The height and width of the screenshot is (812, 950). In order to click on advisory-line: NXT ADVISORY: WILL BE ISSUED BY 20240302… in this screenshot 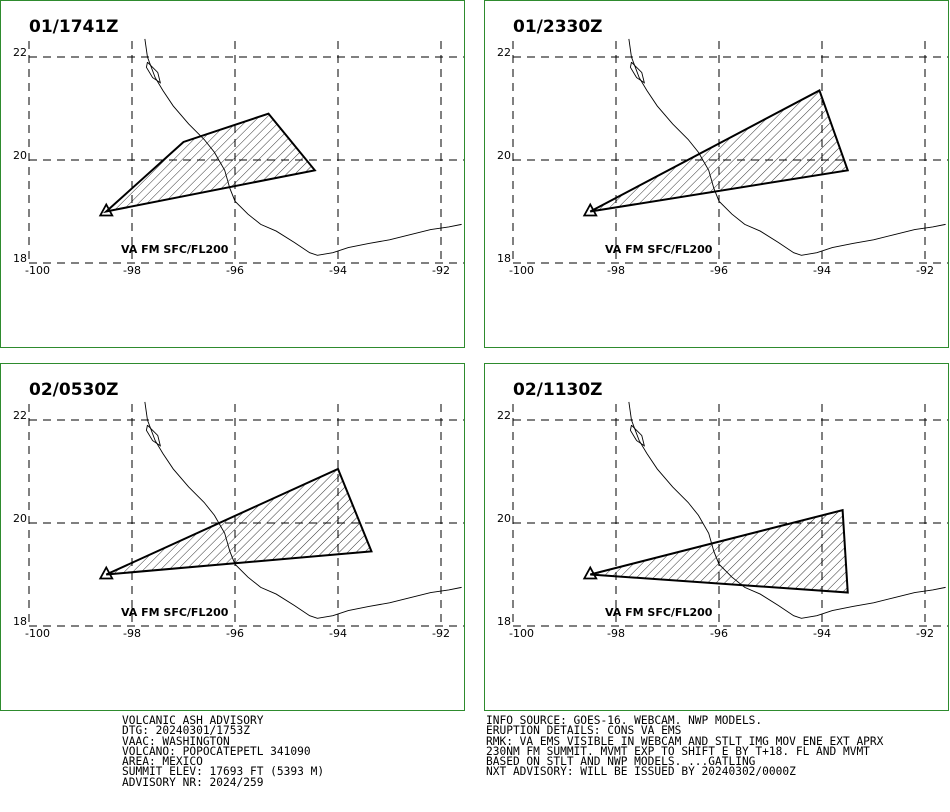, I will do `click(641, 772)`.